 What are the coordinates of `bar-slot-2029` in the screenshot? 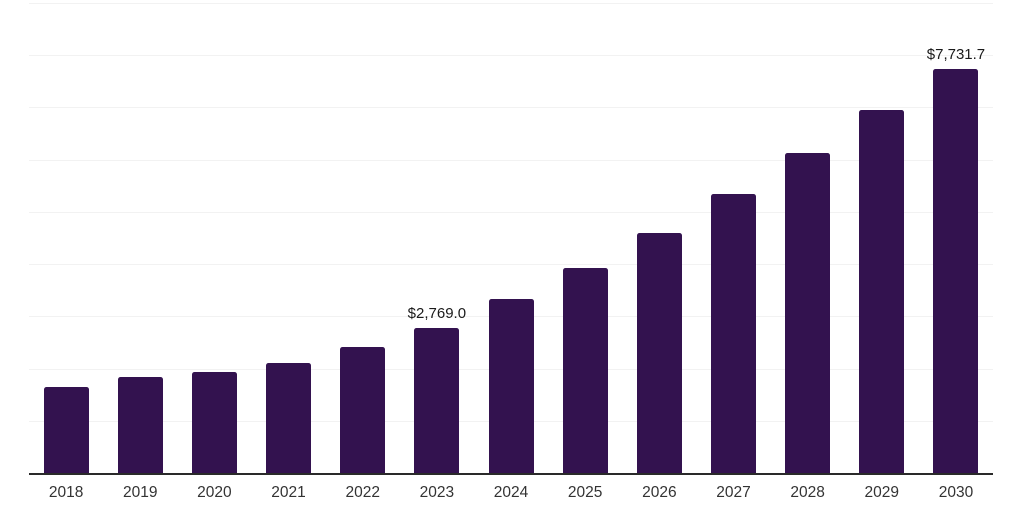 It's located at (882, 238).